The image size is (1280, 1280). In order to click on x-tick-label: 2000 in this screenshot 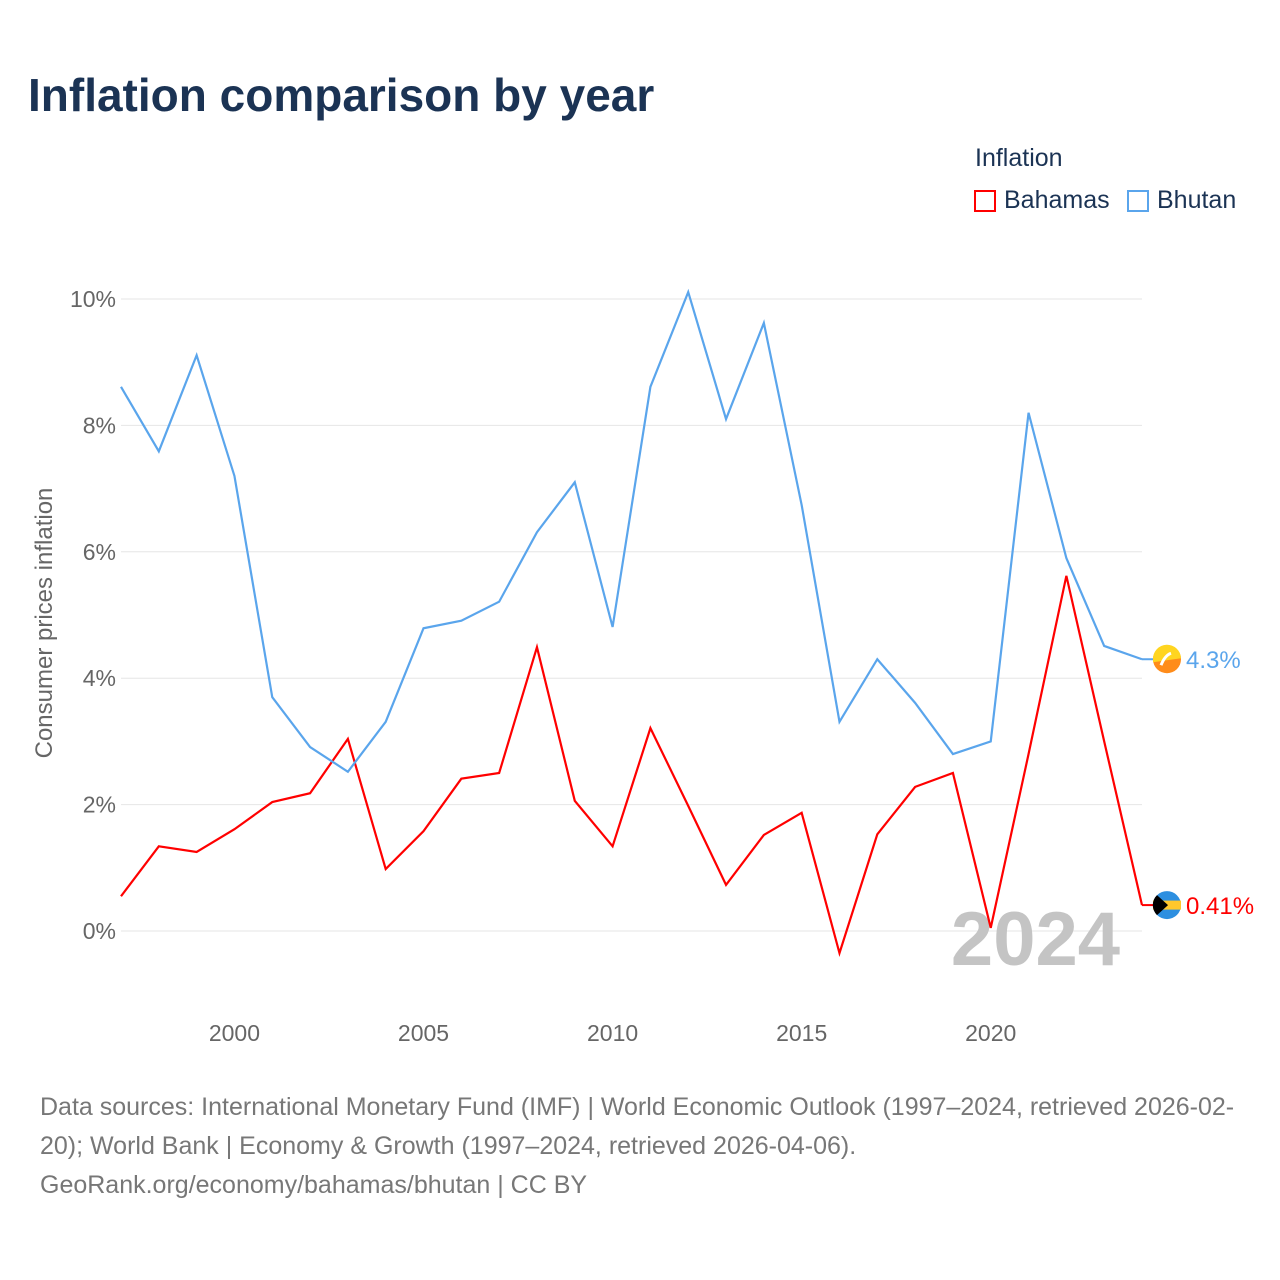, I will do `click(234, 1033)`.